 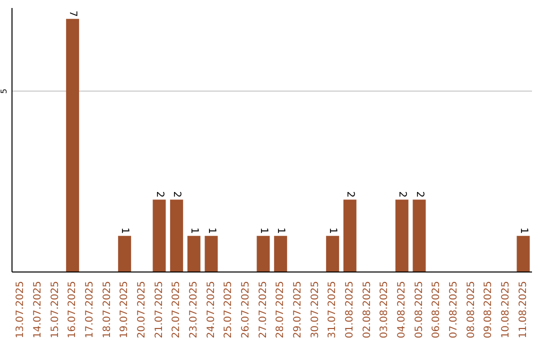 What do you see at coordinates (523, 309) in the screenshot?
I see `x-tick-label: 11.08.2025` at bounding box center [523, 309].